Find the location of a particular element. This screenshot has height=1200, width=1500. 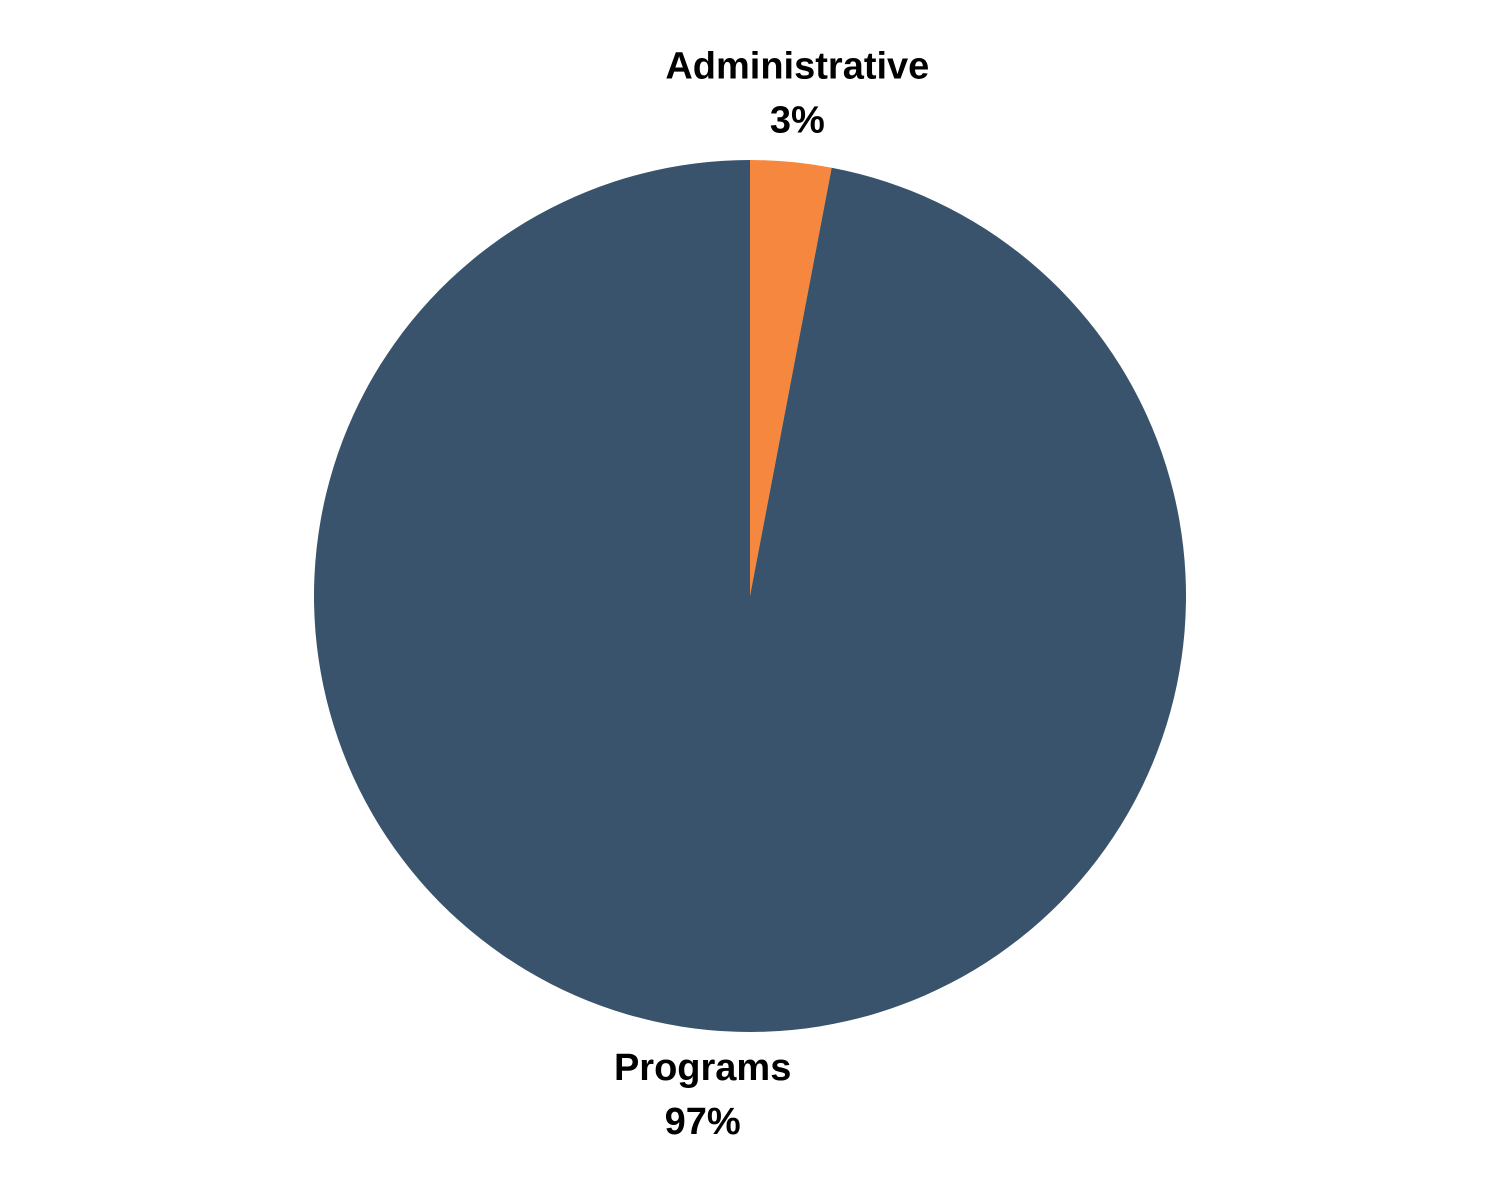

slice-label: Programs is located at coordinates (702, 1068).